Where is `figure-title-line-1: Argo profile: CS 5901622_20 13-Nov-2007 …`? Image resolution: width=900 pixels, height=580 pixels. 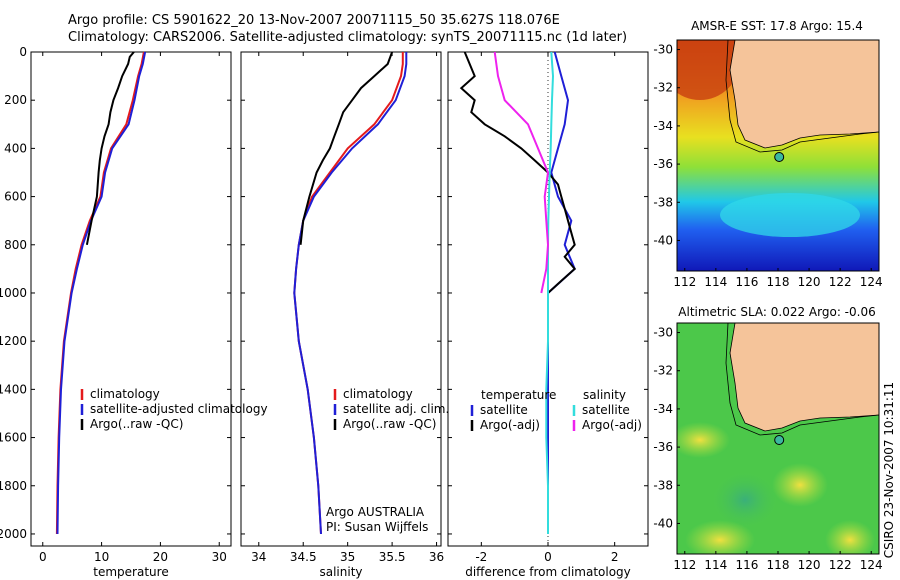 figure-title-line-1: Argo profile: CS 5901622_20 13-Nov-2007 … is located at coordinates (314, 20).